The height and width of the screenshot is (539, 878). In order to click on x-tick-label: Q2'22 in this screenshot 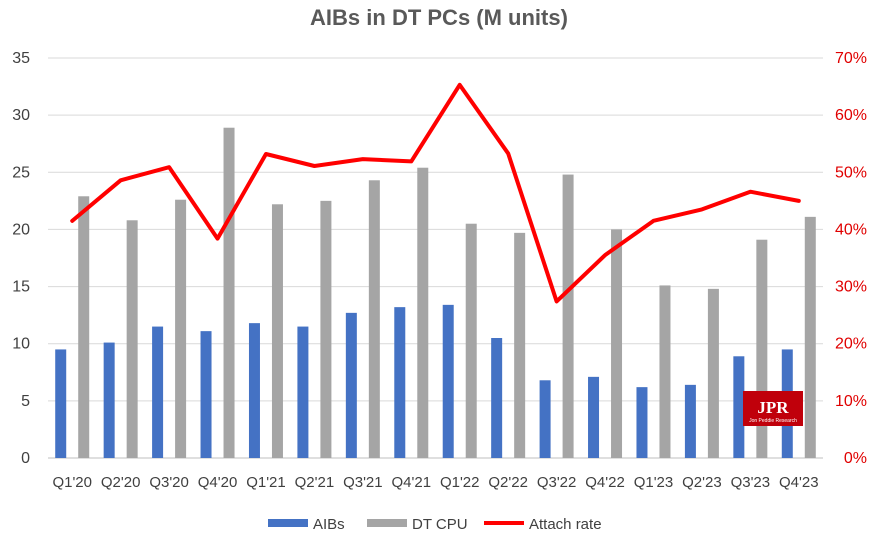, I will do `click(508, 482)`.